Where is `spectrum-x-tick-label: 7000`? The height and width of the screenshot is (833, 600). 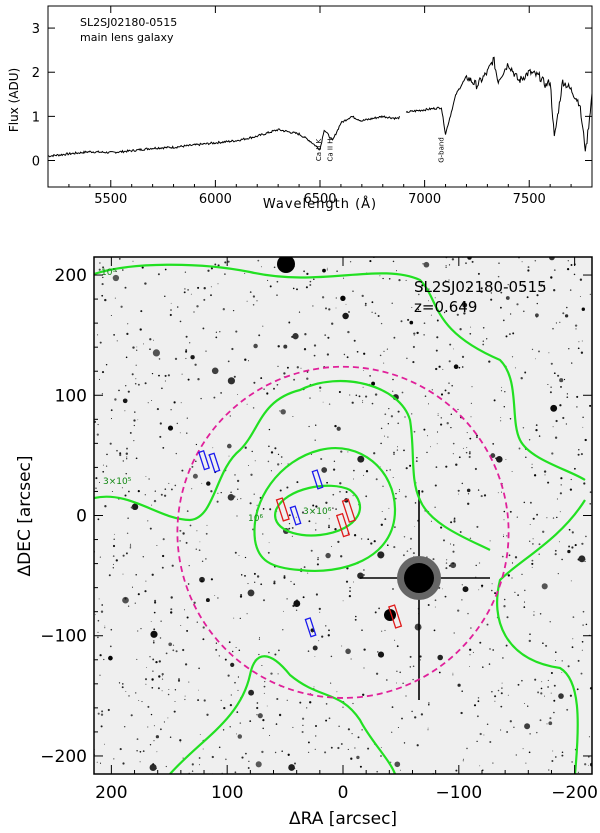 spectrum-x-tick-label: 7000 is located at coordinates (424, 199).